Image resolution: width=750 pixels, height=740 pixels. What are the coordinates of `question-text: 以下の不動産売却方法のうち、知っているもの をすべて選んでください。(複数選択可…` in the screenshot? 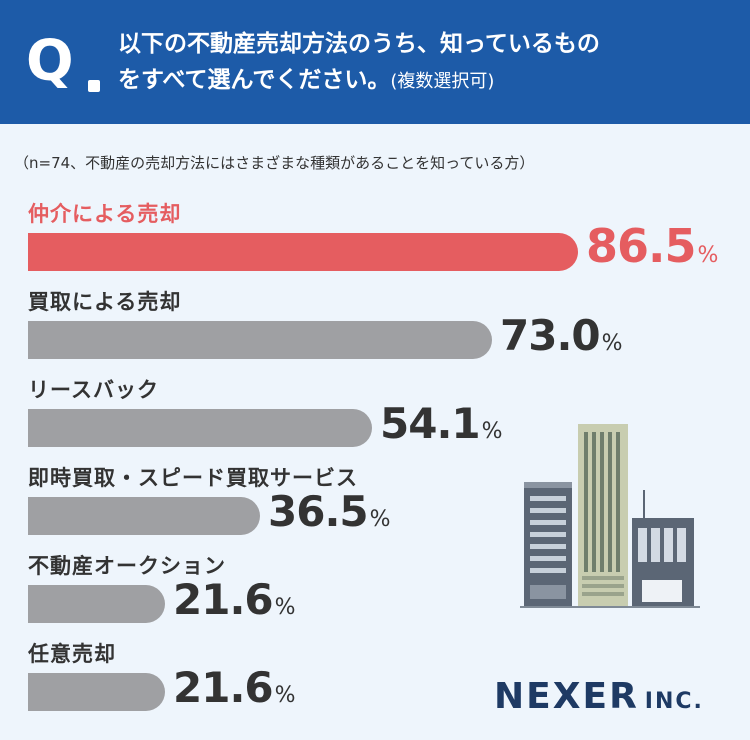 It's located at (423, 63).